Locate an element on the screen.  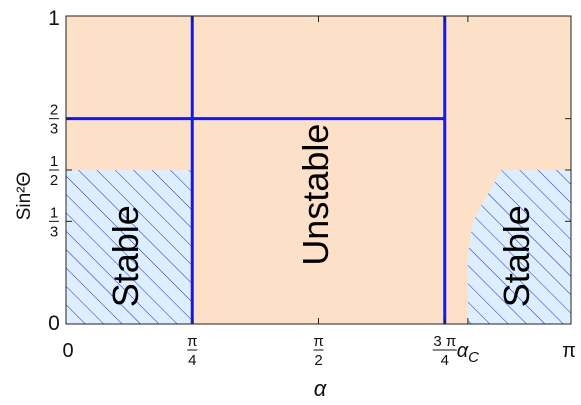
region-label-unstable-1: Unstable is located at coordinates (315, 195).